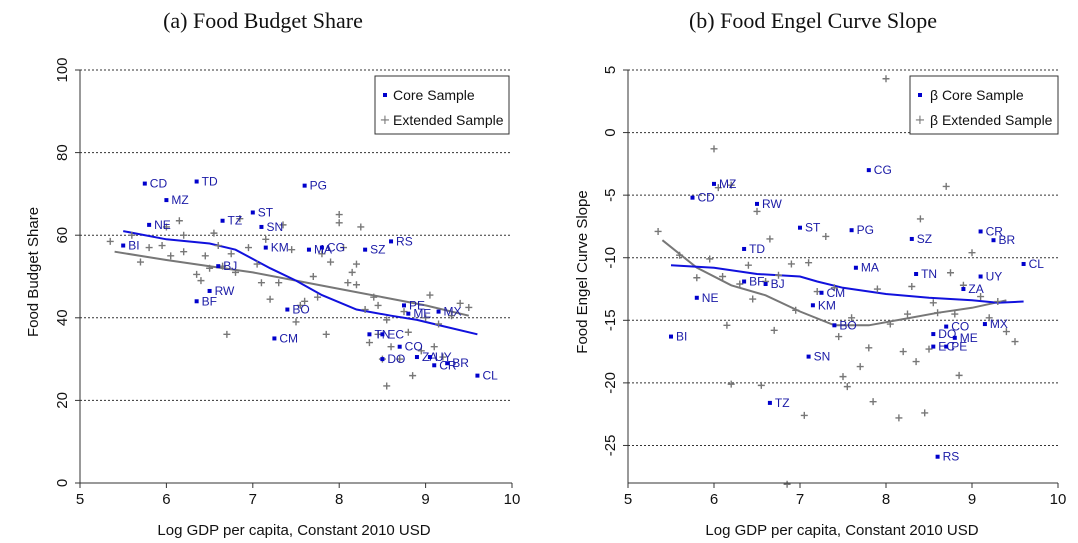 This screenshot has height=543, width=1078. I want to click on panel-a-title: (a) Food Budget Share, so click(263, 20).